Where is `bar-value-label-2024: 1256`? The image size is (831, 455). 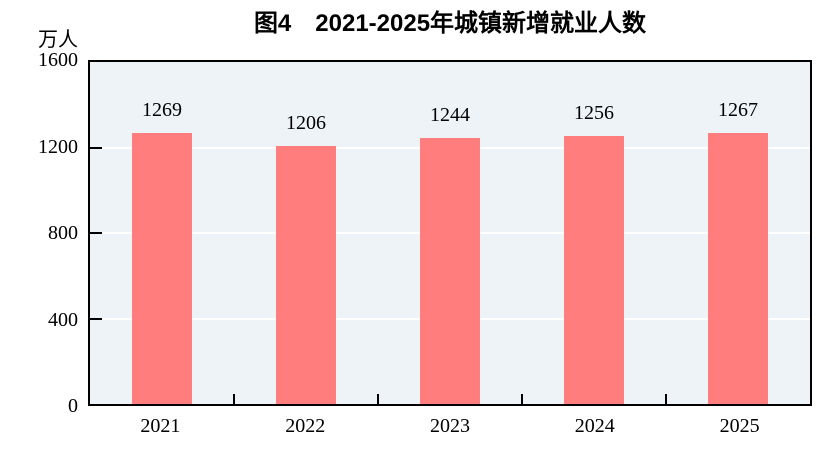 bar-value-label-2024: 1256 is located at coordinates (594, 112).